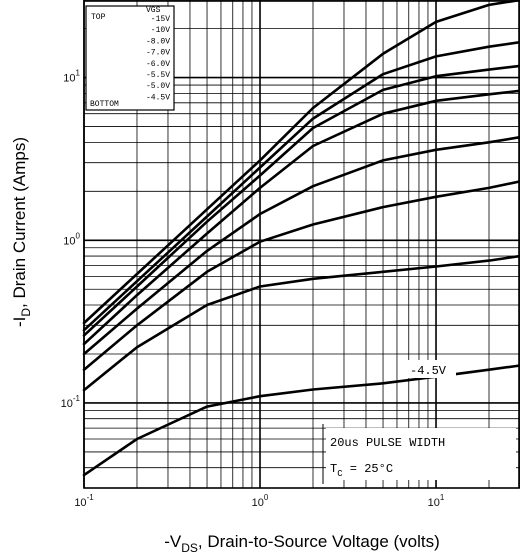 The image size is (520, 557). I want to click on y-tick-label: 10¹, so click(71, 77).